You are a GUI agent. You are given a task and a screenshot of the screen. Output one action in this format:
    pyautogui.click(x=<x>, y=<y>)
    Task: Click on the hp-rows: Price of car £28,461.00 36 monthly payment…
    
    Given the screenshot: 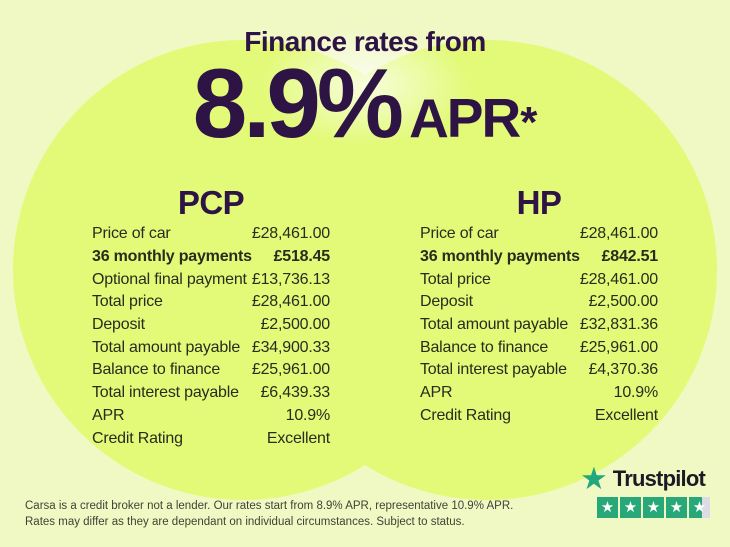 What is the action you would take?
    pyautogui.click(x=539, y=325)
    